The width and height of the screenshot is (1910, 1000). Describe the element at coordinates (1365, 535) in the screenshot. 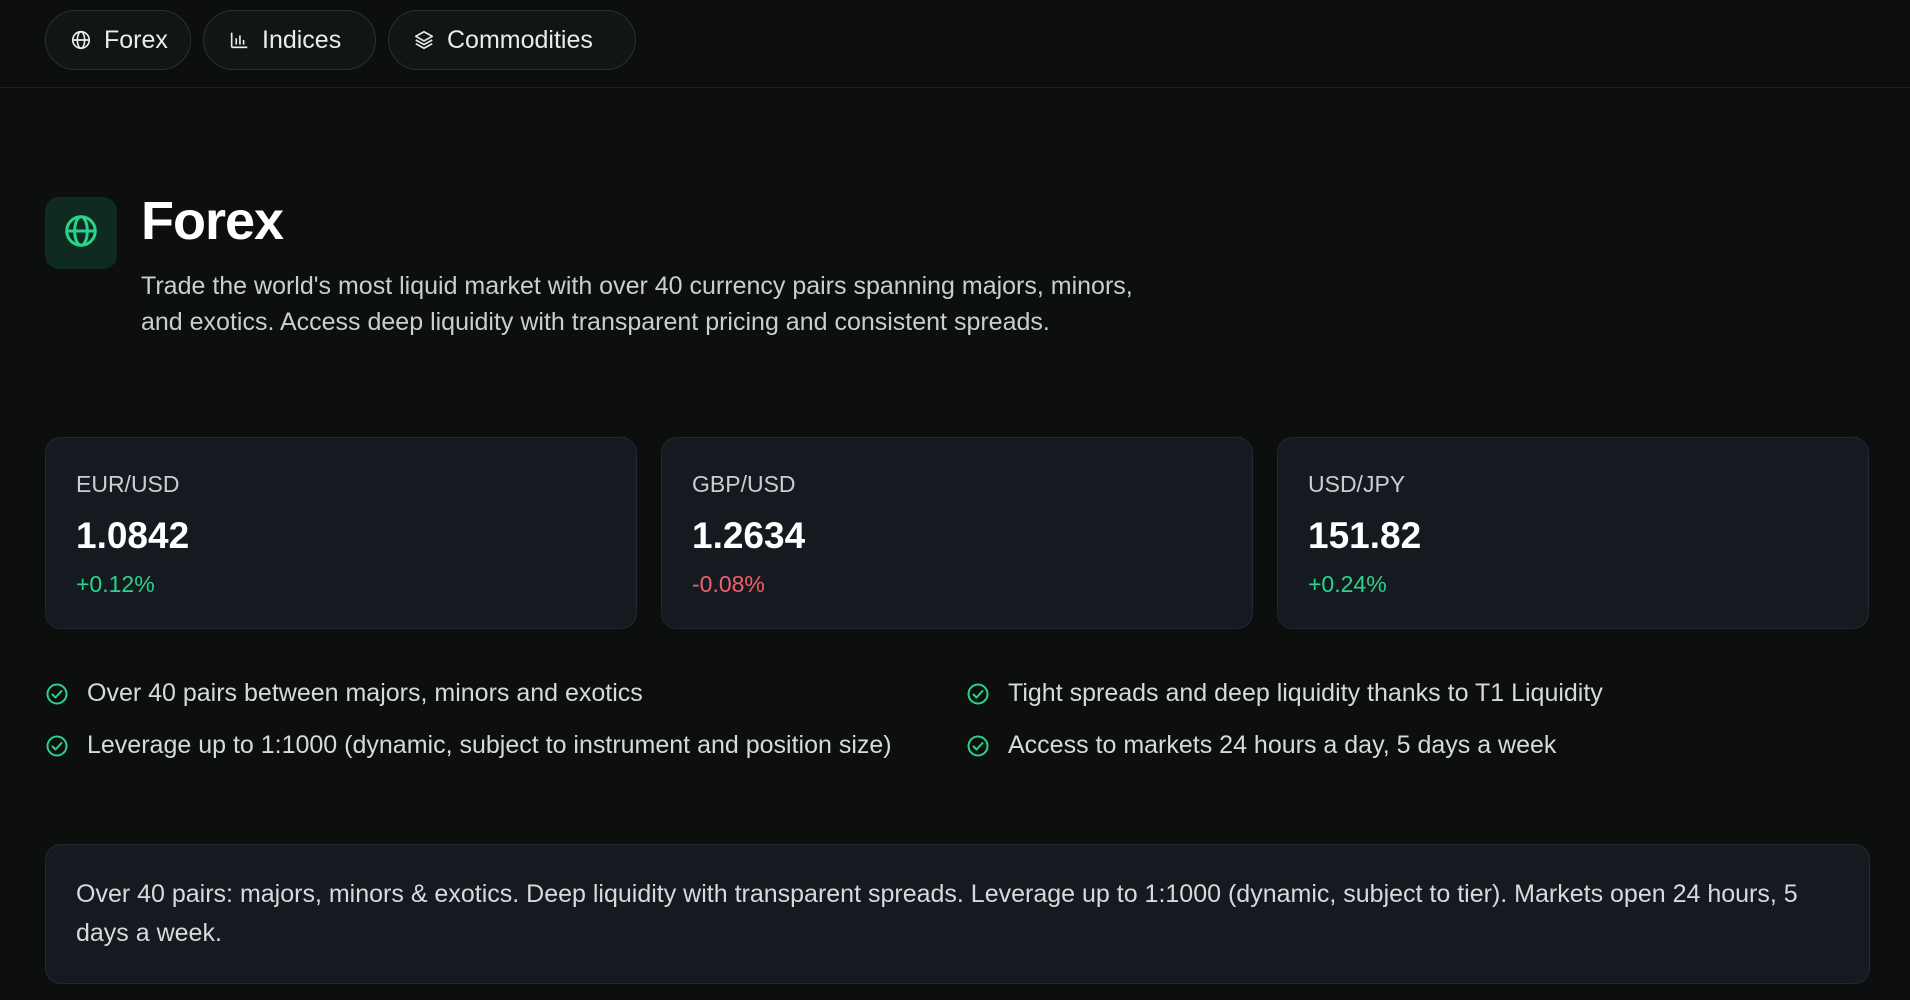

I see `quote-price: 151.82` at that location.